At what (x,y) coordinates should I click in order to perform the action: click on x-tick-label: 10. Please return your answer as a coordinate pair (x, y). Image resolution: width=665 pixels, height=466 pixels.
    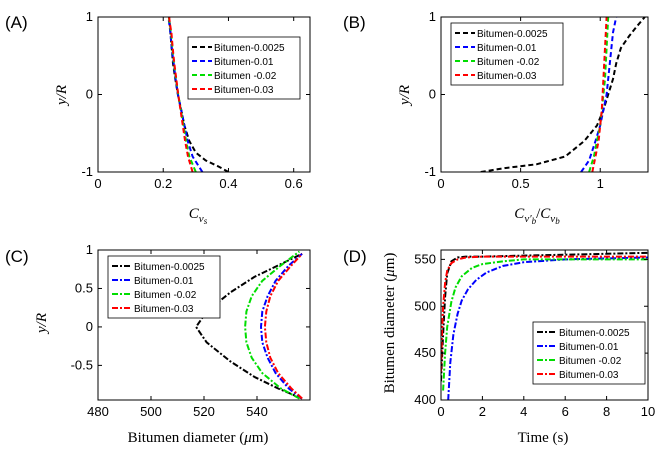
    Looking at the image, I should click on (648, 411).